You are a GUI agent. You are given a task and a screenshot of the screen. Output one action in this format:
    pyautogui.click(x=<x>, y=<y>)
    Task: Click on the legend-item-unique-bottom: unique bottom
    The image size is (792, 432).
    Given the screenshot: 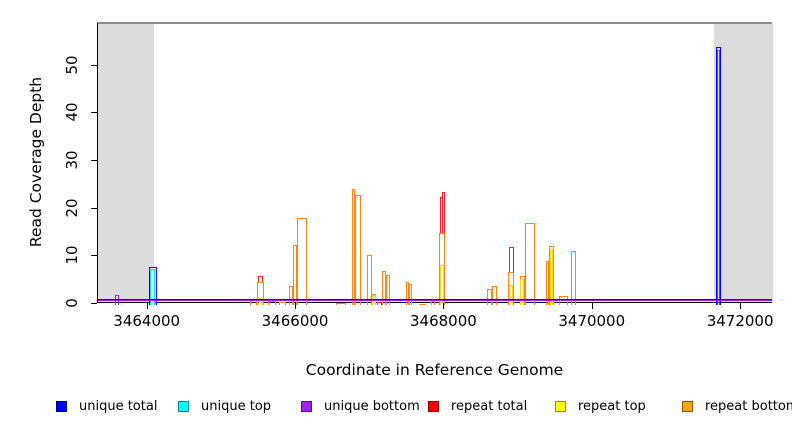 What is the action you would take?
    pyautogui.click(x=360, y=406)
    